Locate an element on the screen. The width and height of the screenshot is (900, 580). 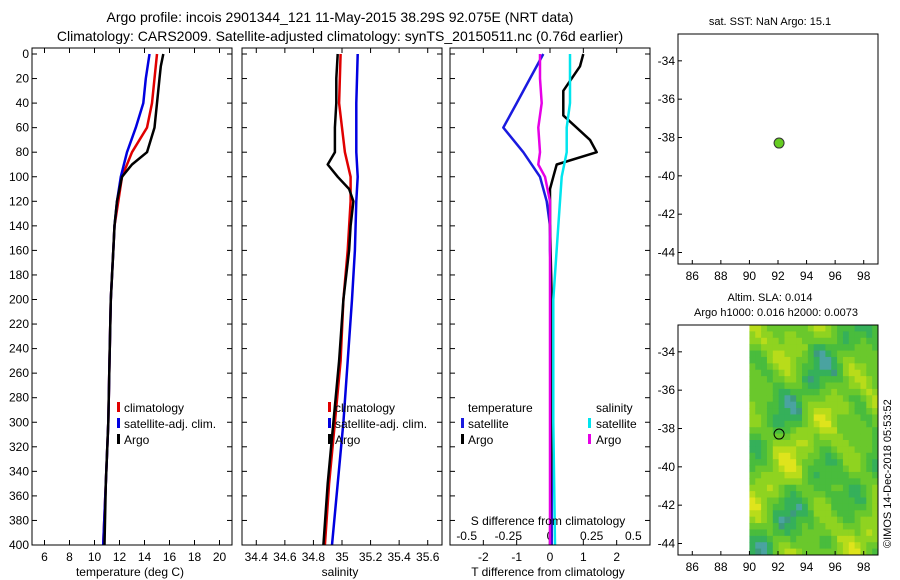
sst-map-ticks: 86 88 90 92 94 96 98 -34 -36 -38 -40 -42 -44 is located at coordinates (764, 168).